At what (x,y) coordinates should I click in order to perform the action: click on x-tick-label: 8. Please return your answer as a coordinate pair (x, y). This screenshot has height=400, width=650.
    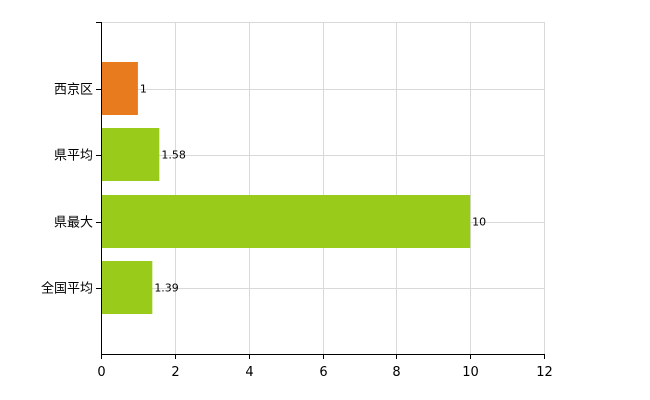
    Looking at the image, I should click on (396, 372).